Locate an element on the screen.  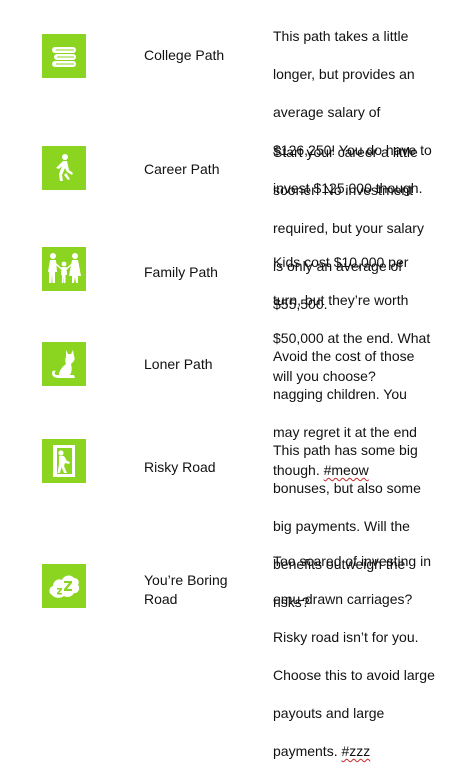
description-line: big payments. Will the is located at coordinates (341, 526).